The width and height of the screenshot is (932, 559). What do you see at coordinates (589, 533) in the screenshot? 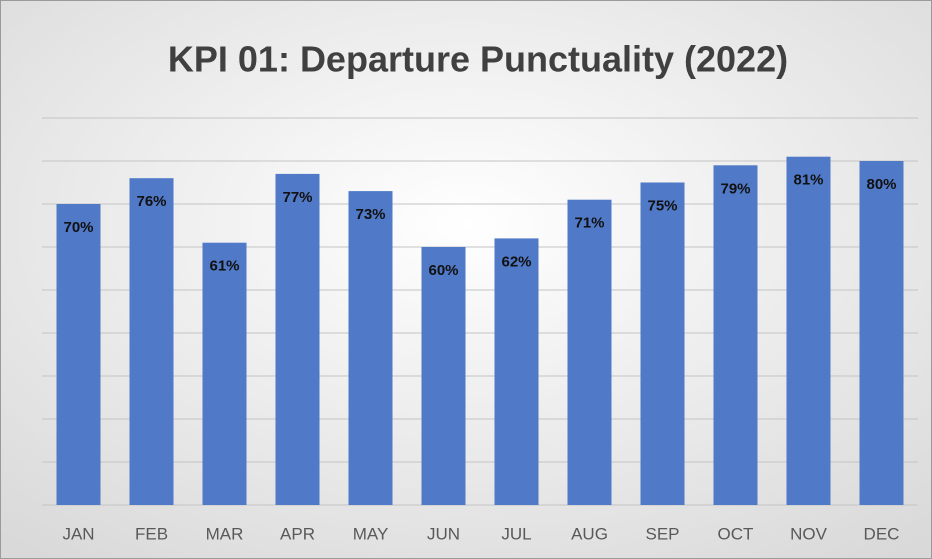
I see `x-tick-label: AUG` at bounding box center [589, 533].